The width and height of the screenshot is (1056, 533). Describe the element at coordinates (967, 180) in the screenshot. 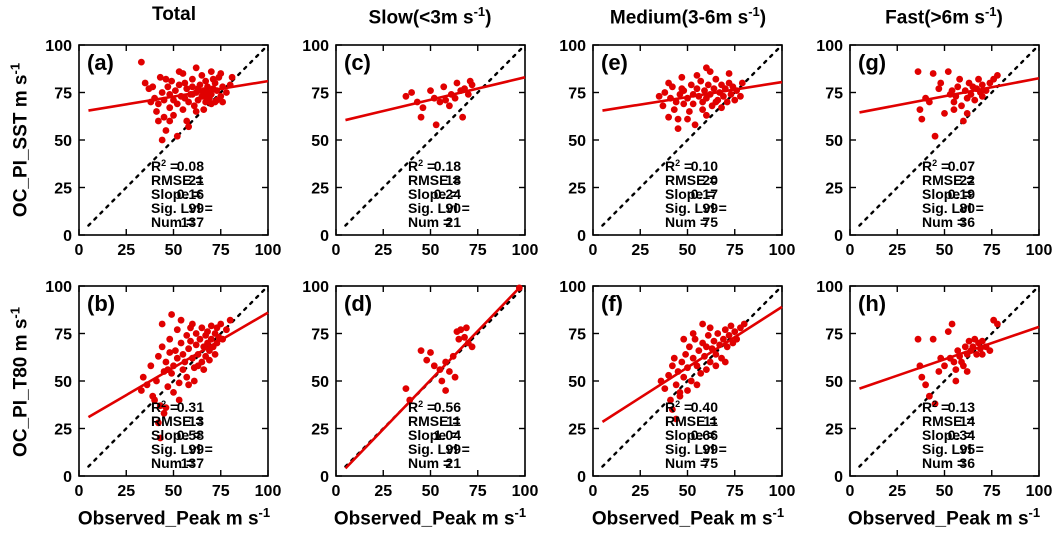

I see `stat-rmse-value: 22` at that location.